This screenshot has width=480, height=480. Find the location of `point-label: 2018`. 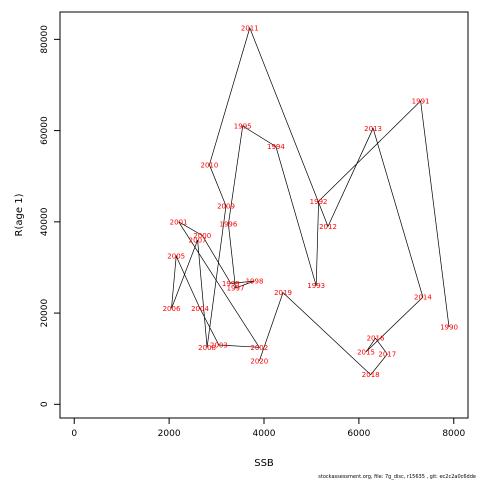

point-label: 2018 is located at coordinates (371, 375).